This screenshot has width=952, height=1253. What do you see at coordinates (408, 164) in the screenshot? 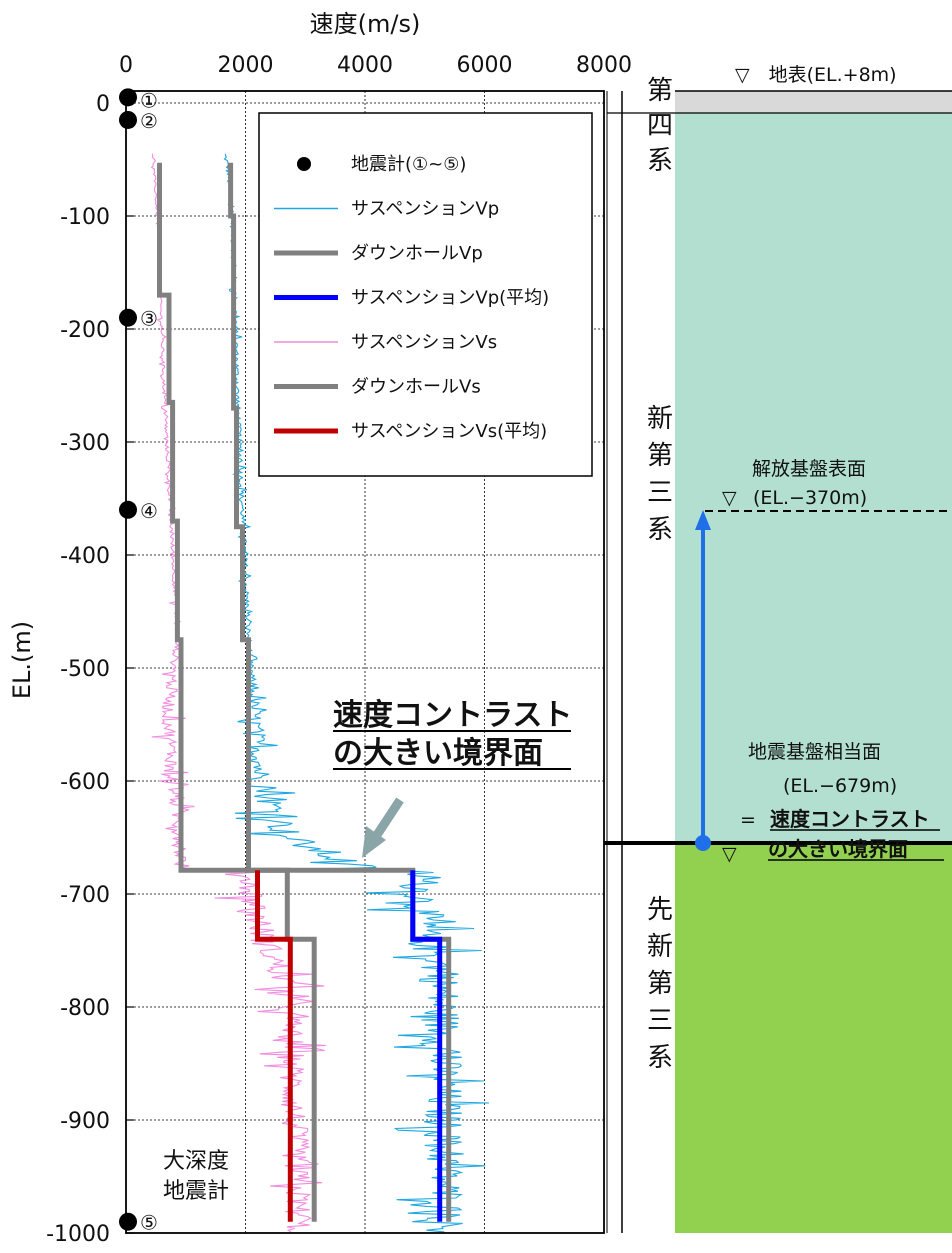
I see `legend-label: 地震計(①~⑤)` at bounding box center [408, 164].